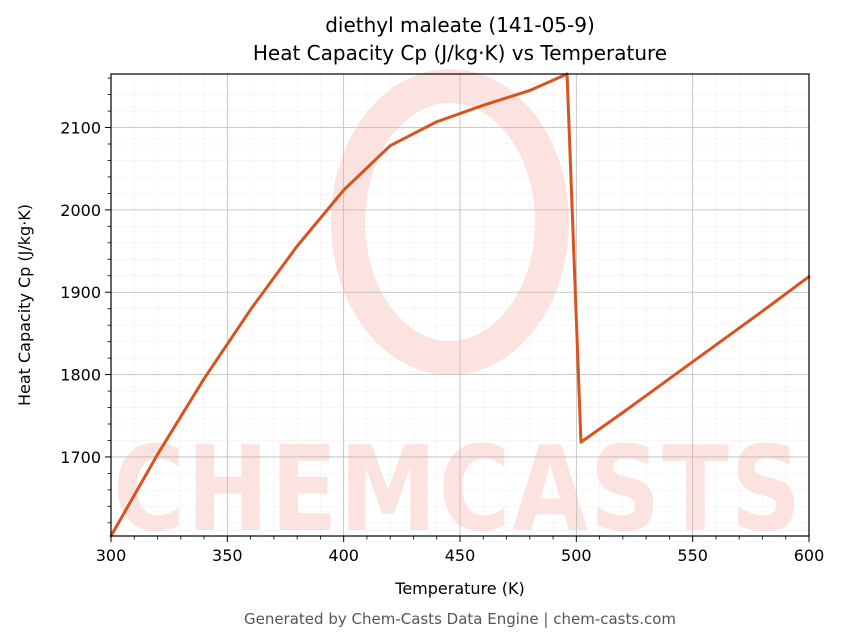 The image size is (843, 644). I want to click on y-axis-label: Heat Capacity Cp (J/kg·K), so click(24, 305).